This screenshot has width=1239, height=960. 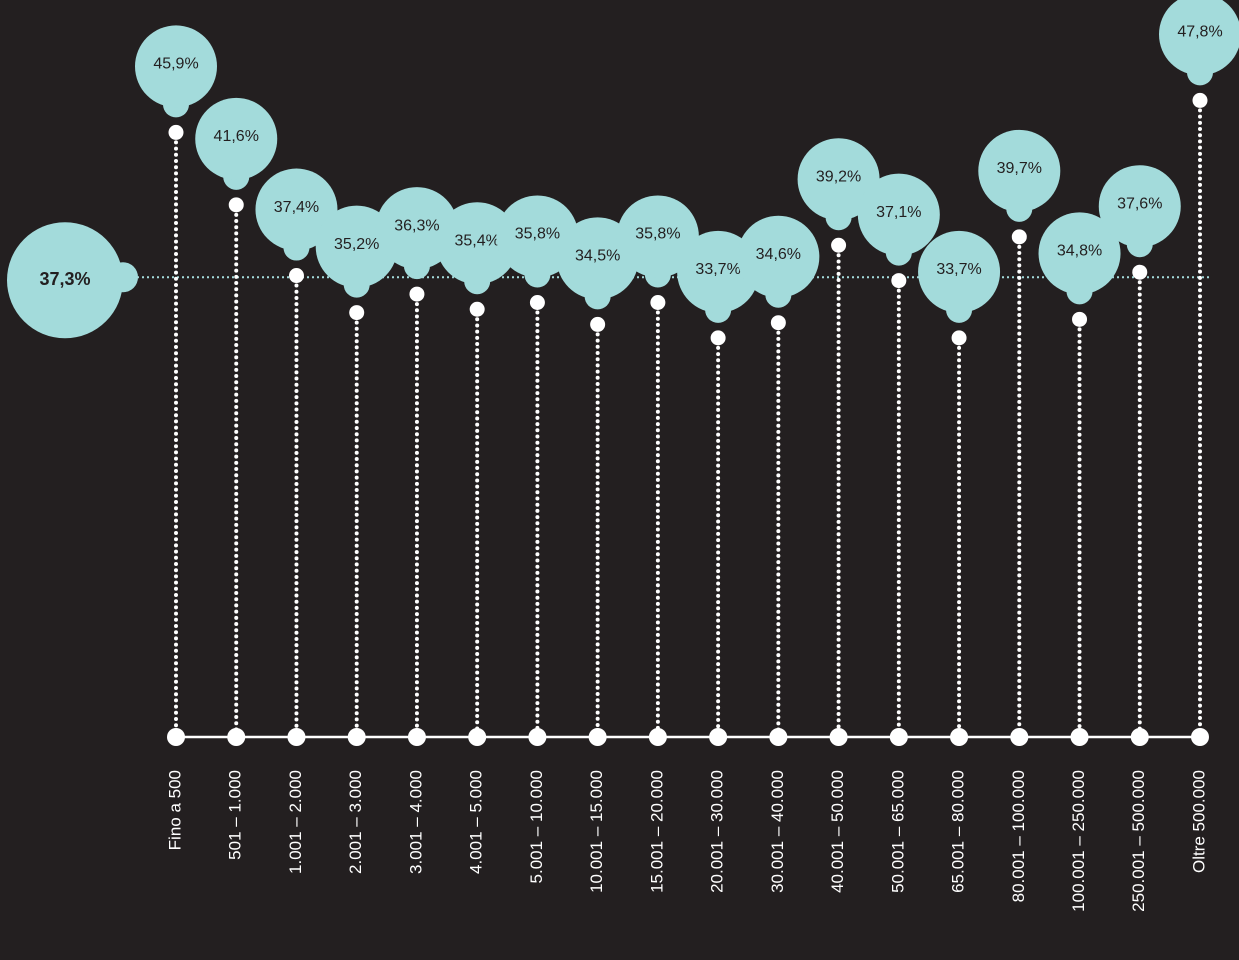 What do you see at coordinates (1018, 836) in the screenshot?
I see `x-tick-label: 80.001 – 100.000` at bounding box center [1018, 836].